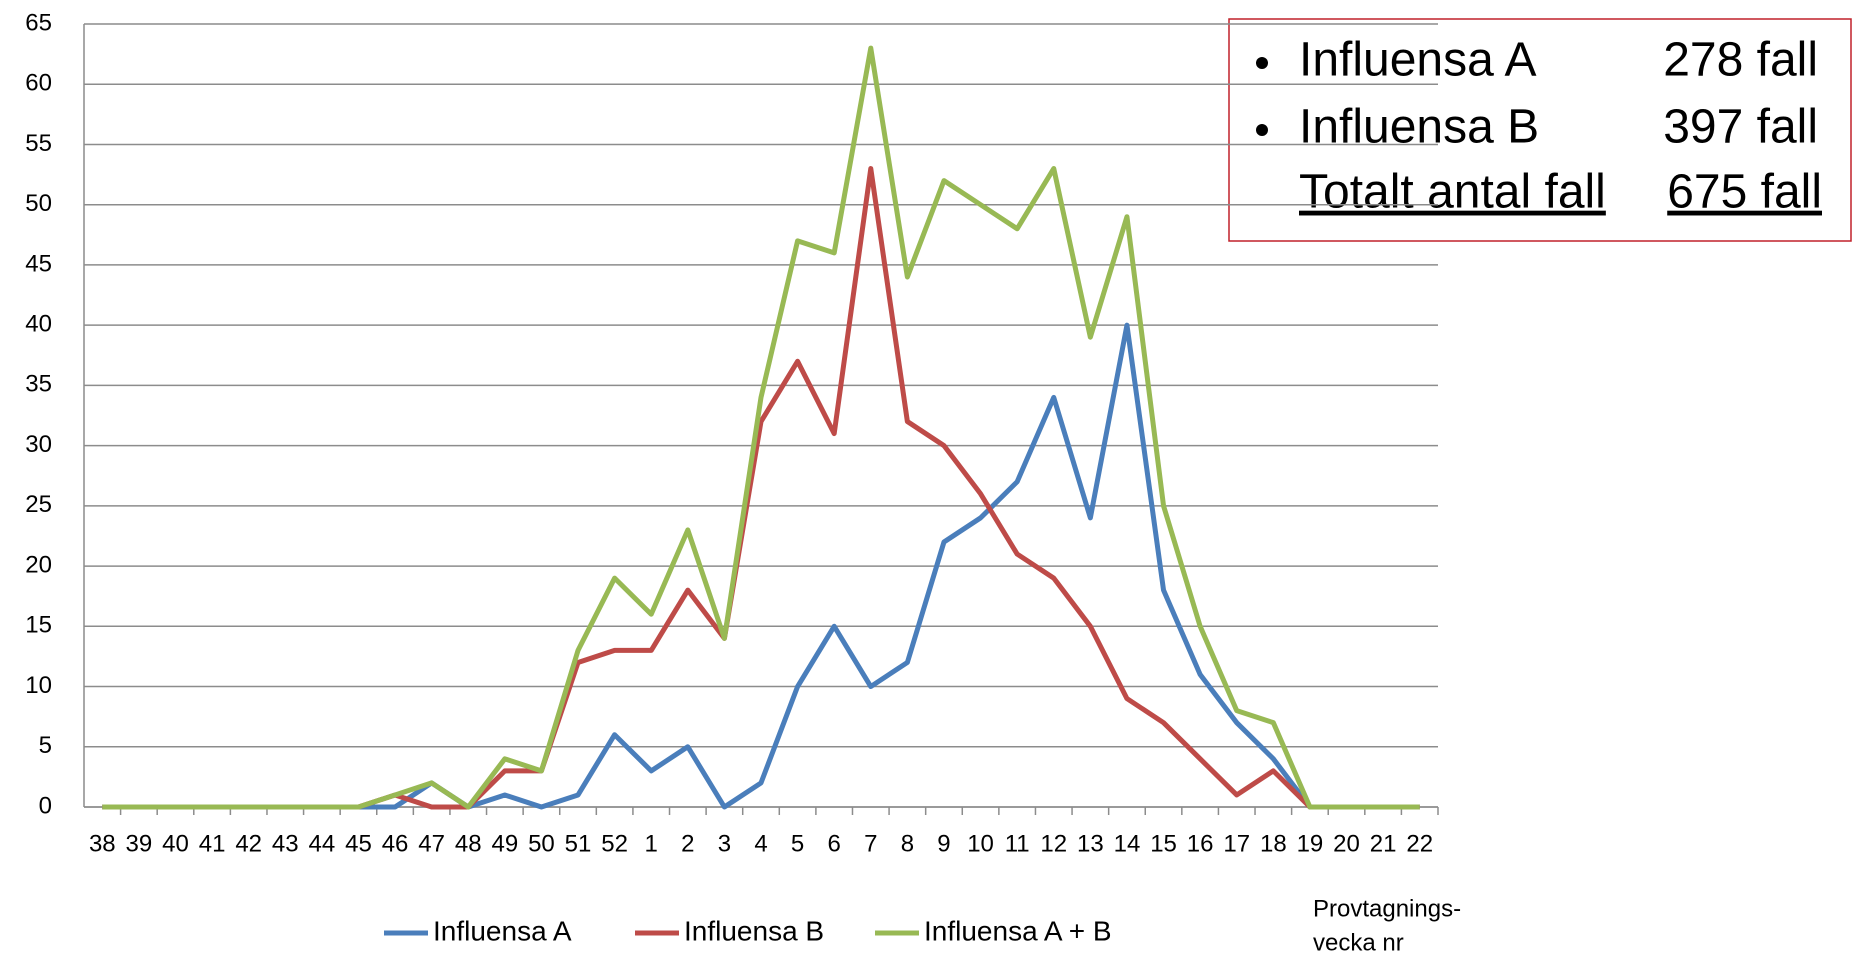 The height and width of the screenshot is (958, 1852). What do you see at coordinates (1744, 192) in the screenshot?
I see `annotation-total-value: 675 fall` at bounding box center [1744, 192].